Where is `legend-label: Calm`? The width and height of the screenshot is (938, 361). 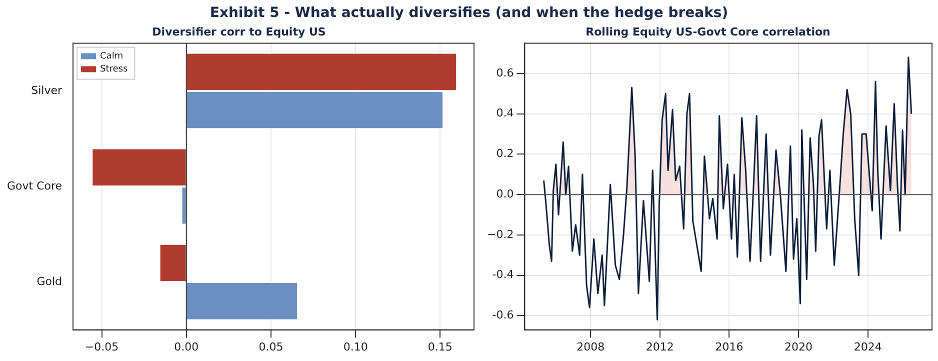 legend-label: Calm is located at coordinates (112, 57).